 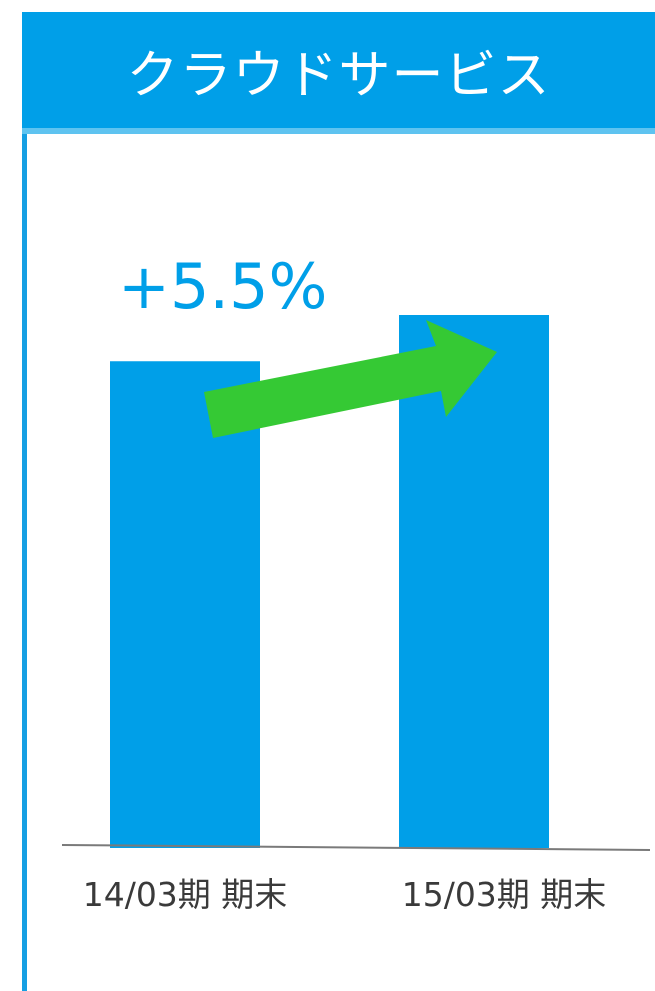 What do you see at coordinates (350, 379) in the screenshot?
I see `growth-arrow` at bounding box center [350, 379].